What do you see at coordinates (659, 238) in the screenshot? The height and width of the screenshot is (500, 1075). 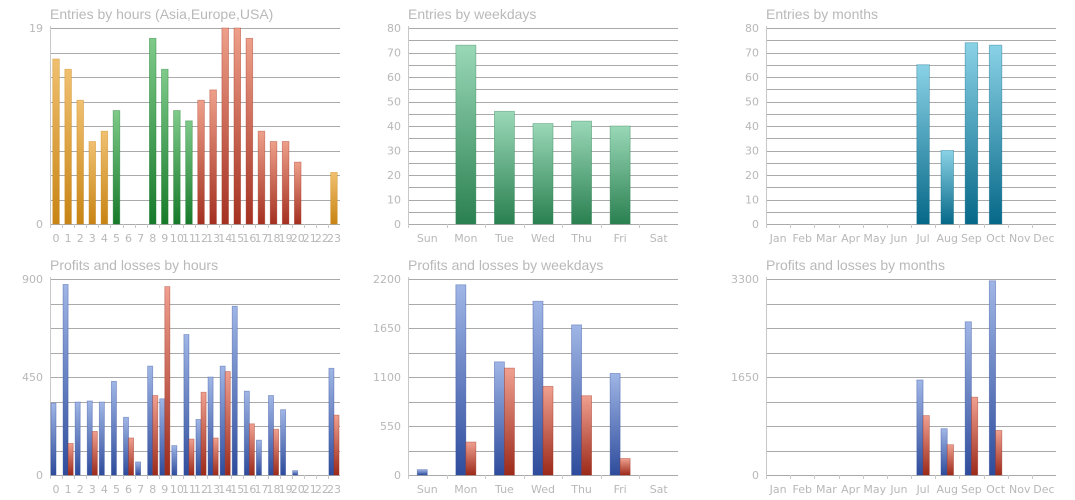 I see `x-tick-label: Sat` at bounding box center [659, 238].